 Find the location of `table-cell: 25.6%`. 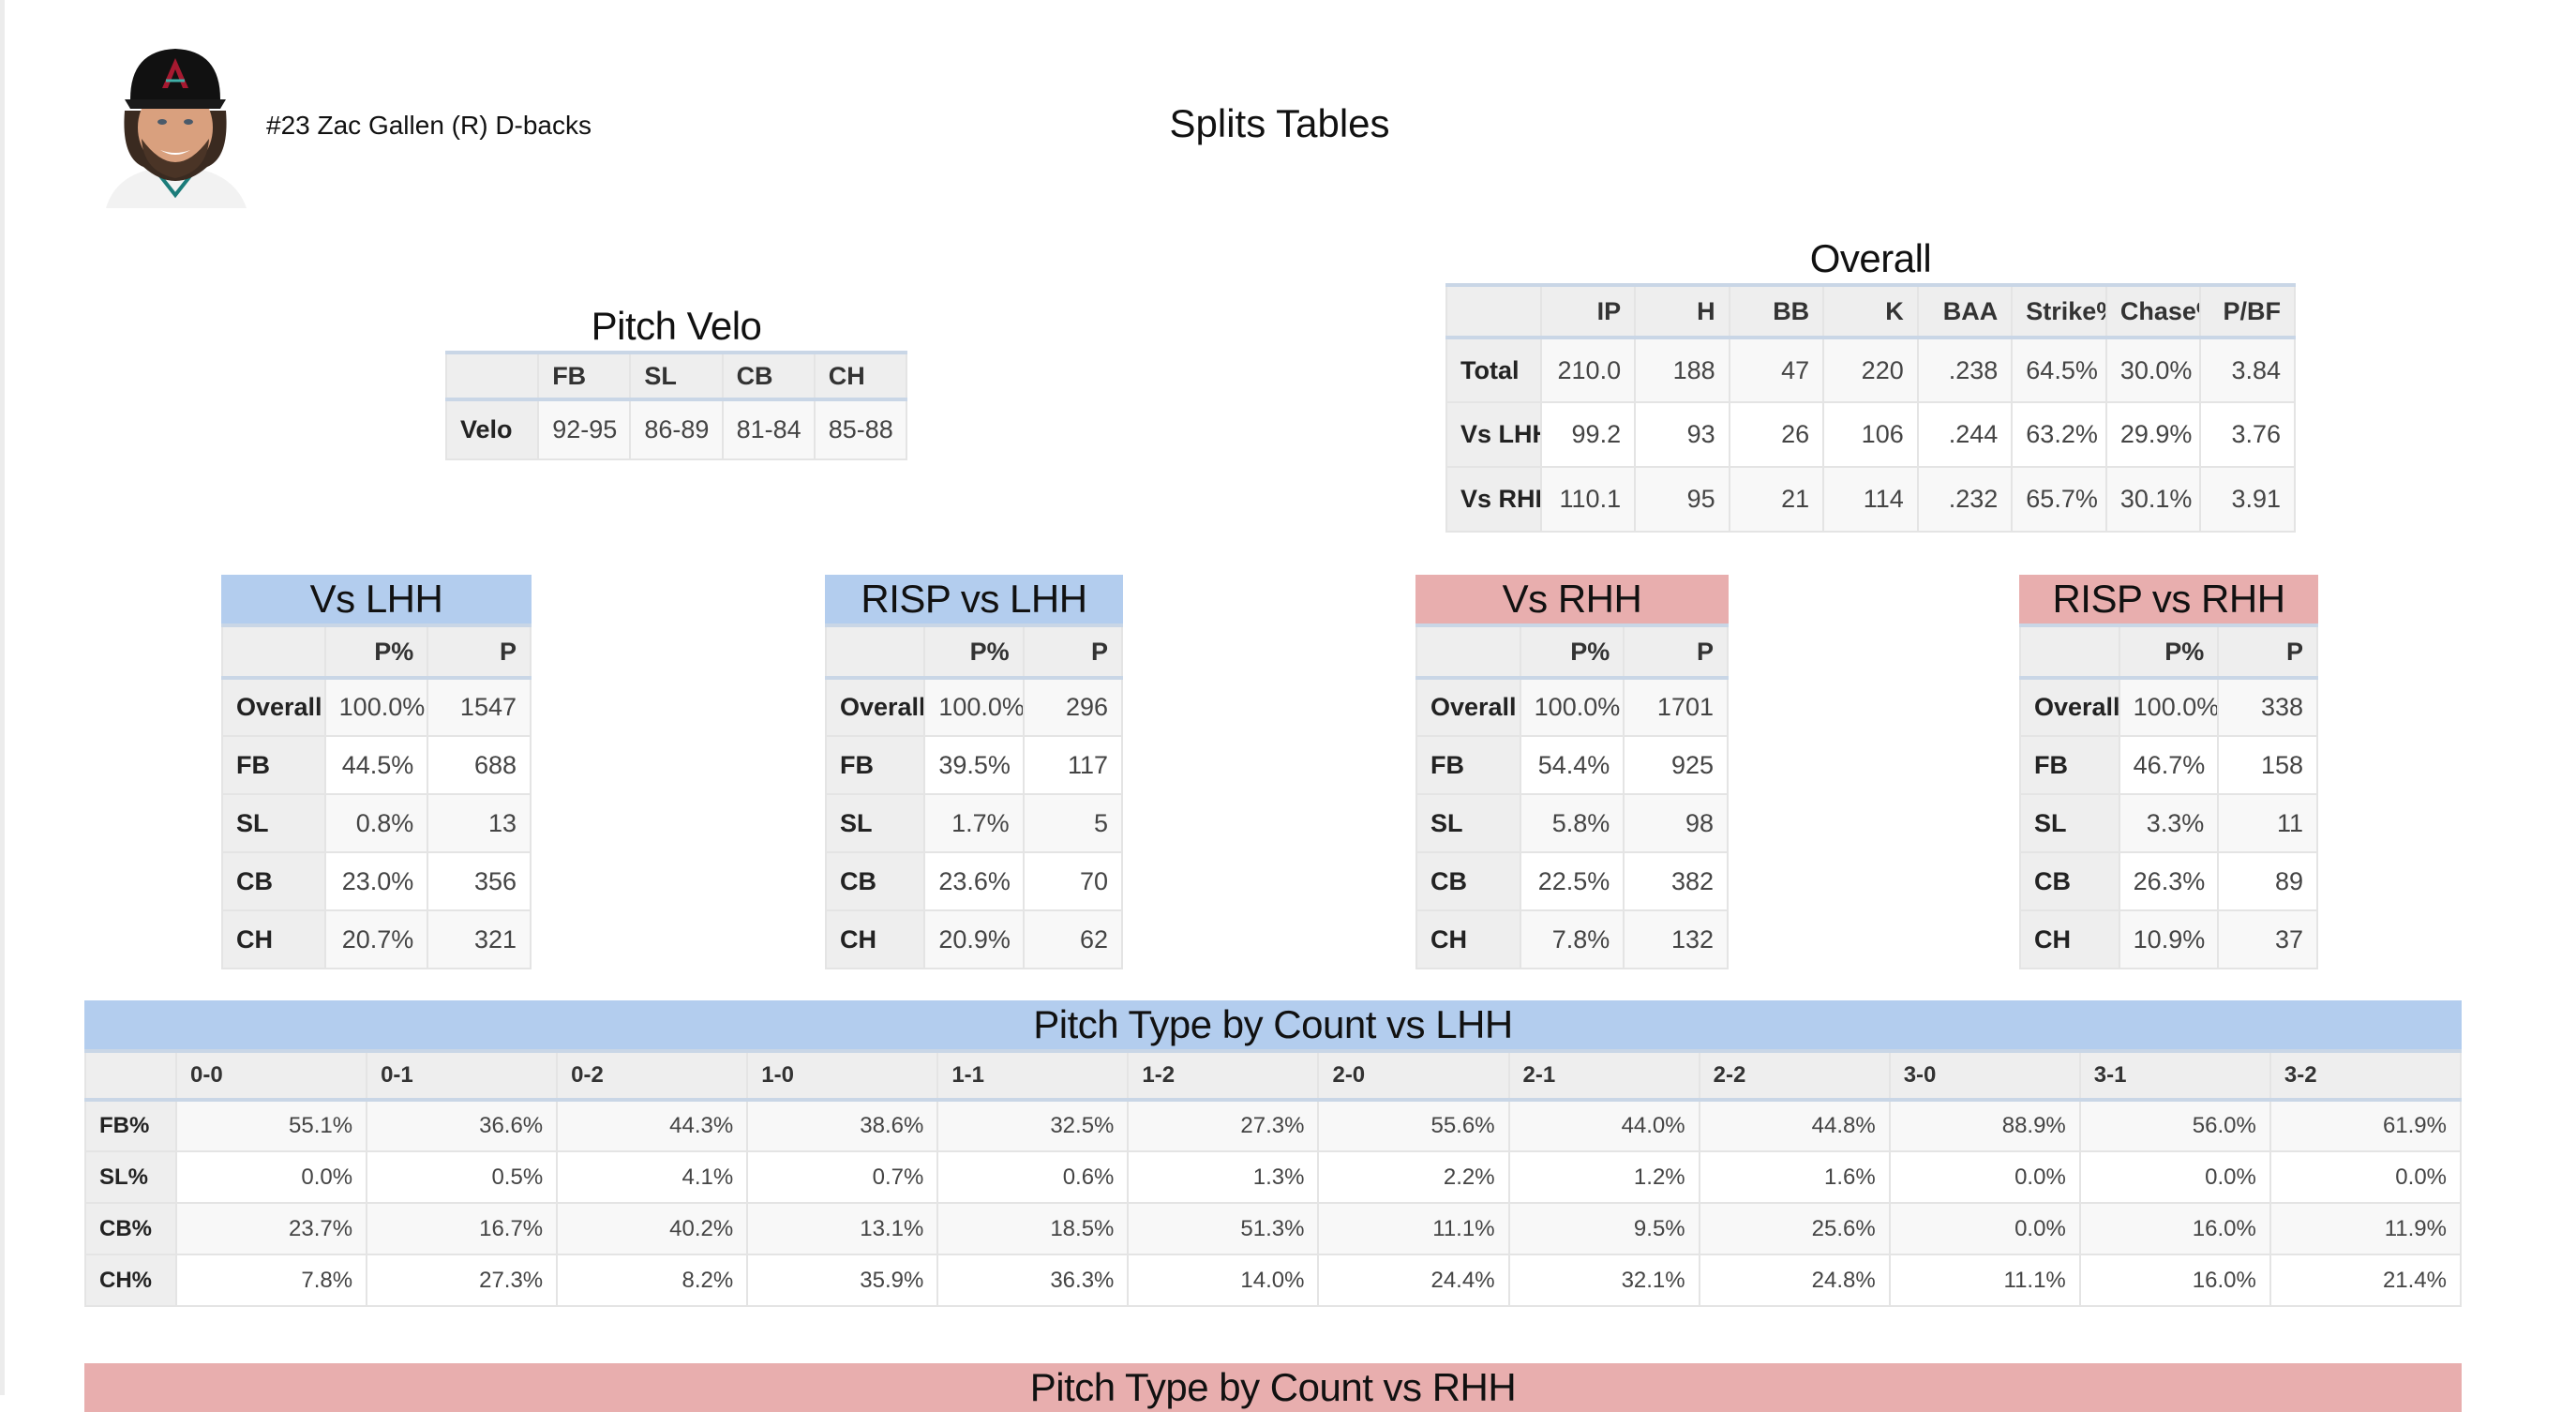

table-cell: 25.6% is located at coordinates (1795, 1228).